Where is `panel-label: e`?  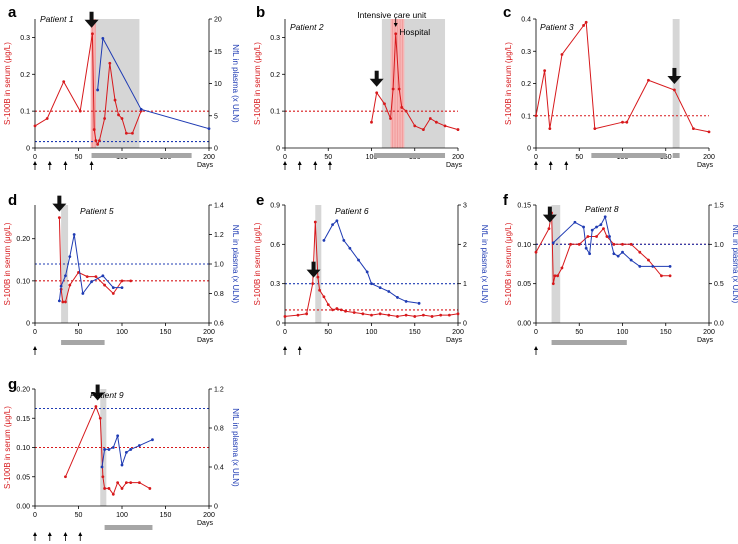
panel-label: e is located at coordinates (260, 200).